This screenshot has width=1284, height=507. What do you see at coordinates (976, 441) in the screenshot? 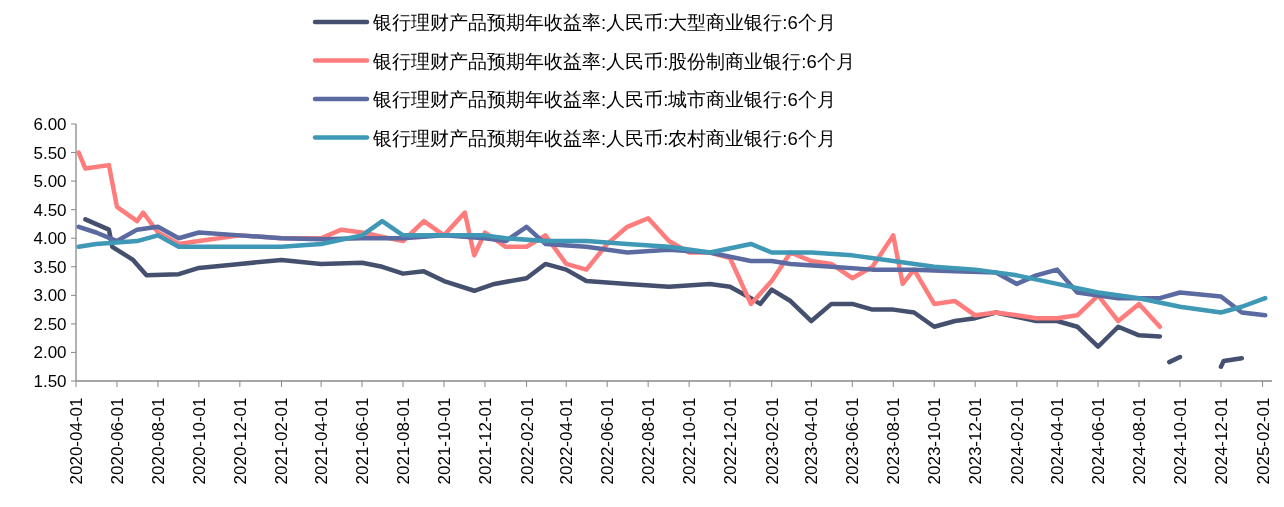
I see `x-tick-label: 2023-12-01` at bounding box center [976, 441].